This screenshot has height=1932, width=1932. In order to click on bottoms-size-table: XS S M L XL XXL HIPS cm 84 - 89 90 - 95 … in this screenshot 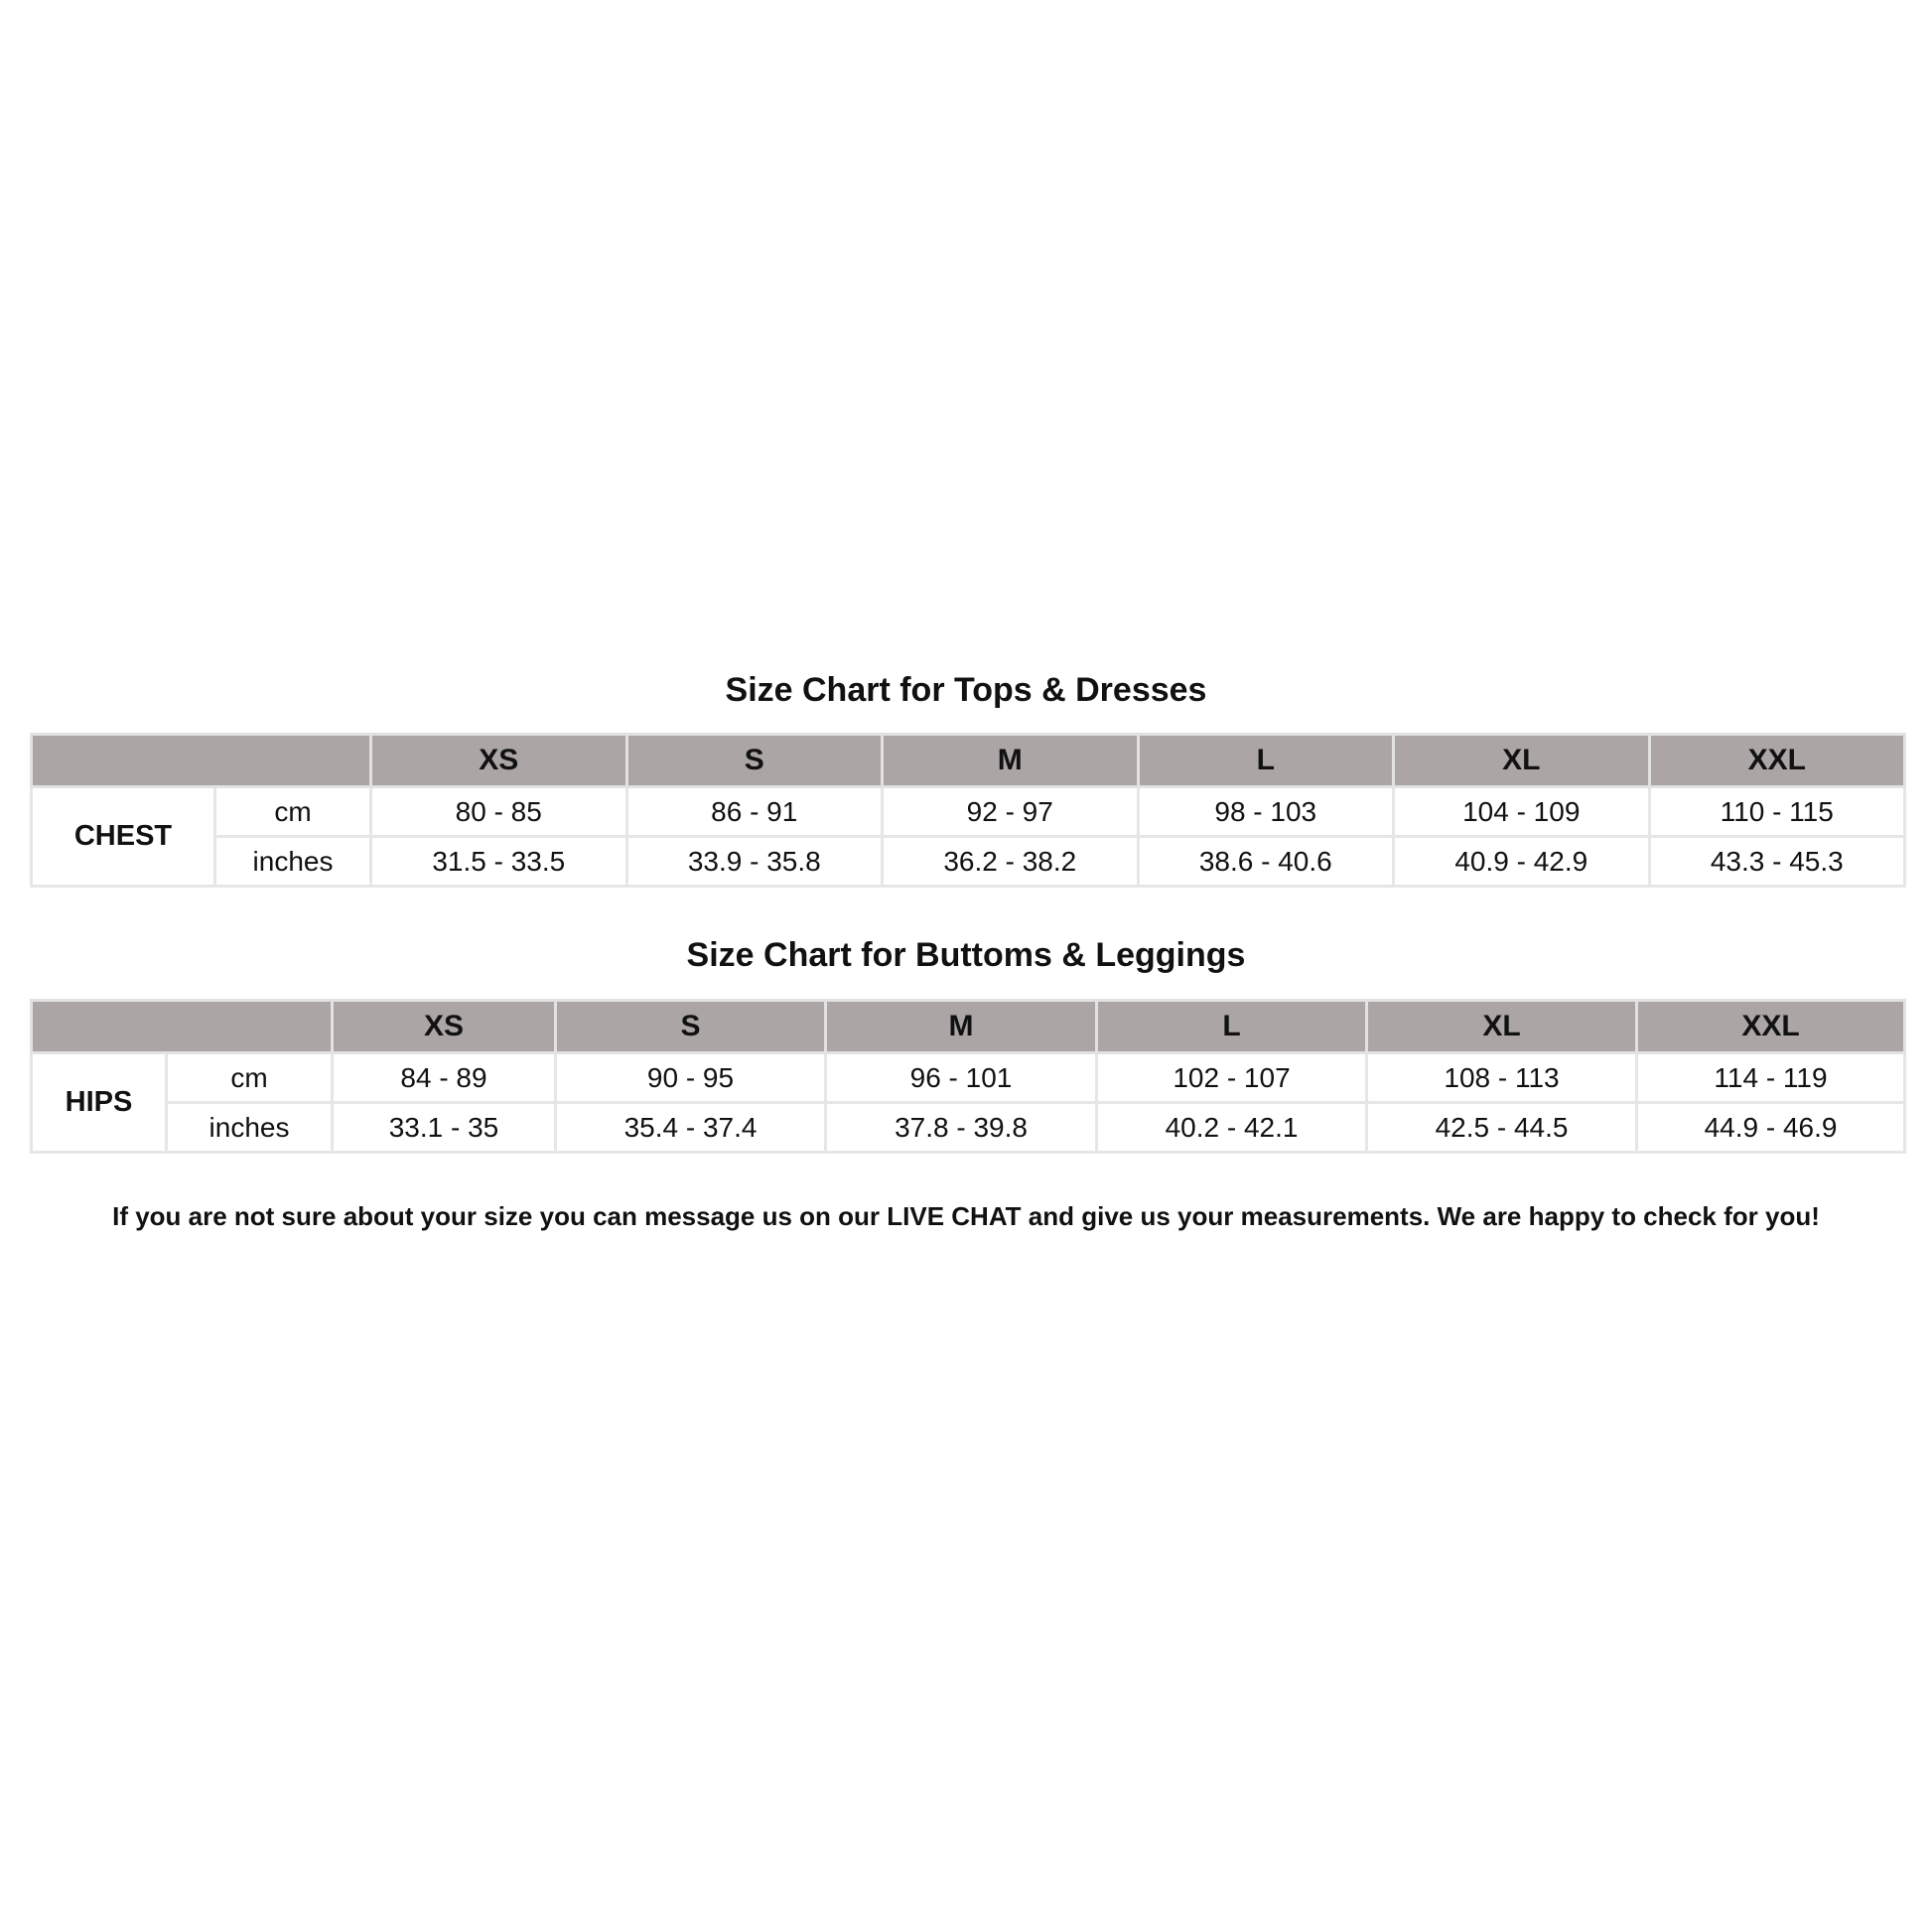, I will do `click(968, 1077)`.